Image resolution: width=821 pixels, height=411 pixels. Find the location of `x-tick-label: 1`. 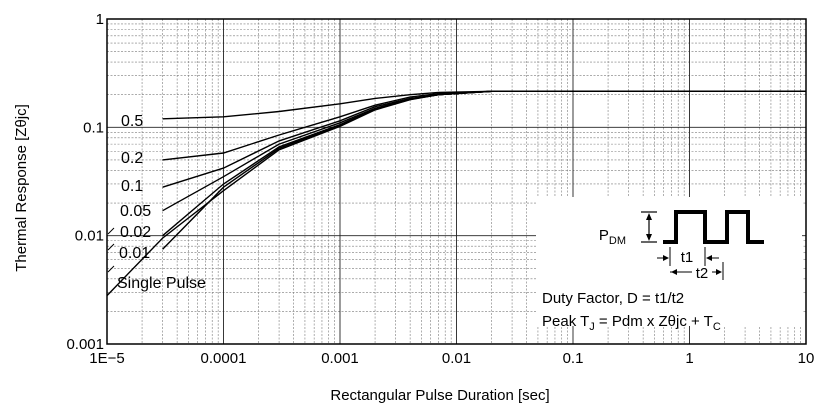

x-tick-label: 1 is located at coordinates (689, 358).